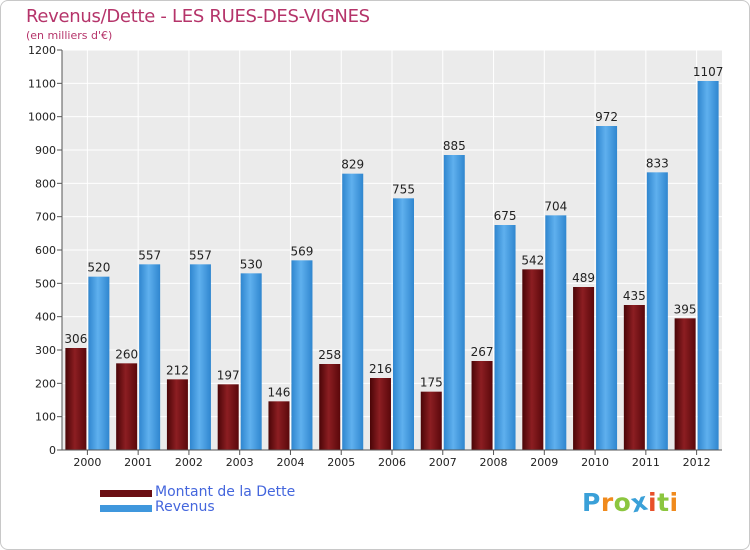  I want to click on data-label-debt: 260, so click(126, 354).